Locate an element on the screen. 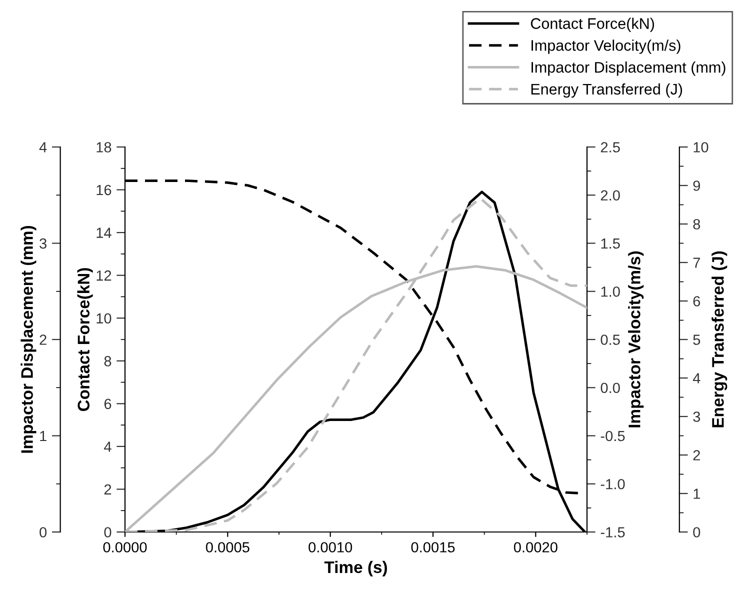 The height and width of the screenshot is (594, 746). x-tick-label: 0.0015 is located at coordinates (433, 547).